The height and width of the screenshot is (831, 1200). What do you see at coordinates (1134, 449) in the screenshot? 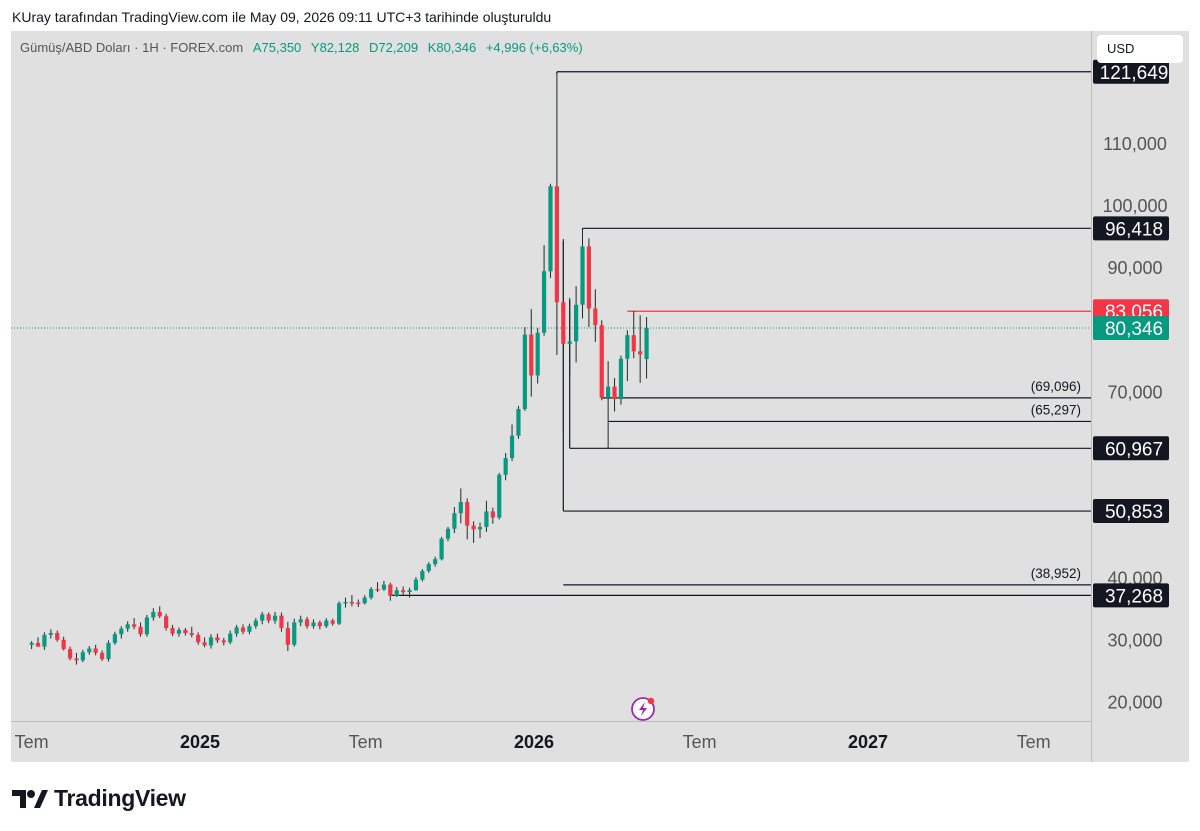
I see `level-price-label: 60,967` at bounding box center [1134, 449].